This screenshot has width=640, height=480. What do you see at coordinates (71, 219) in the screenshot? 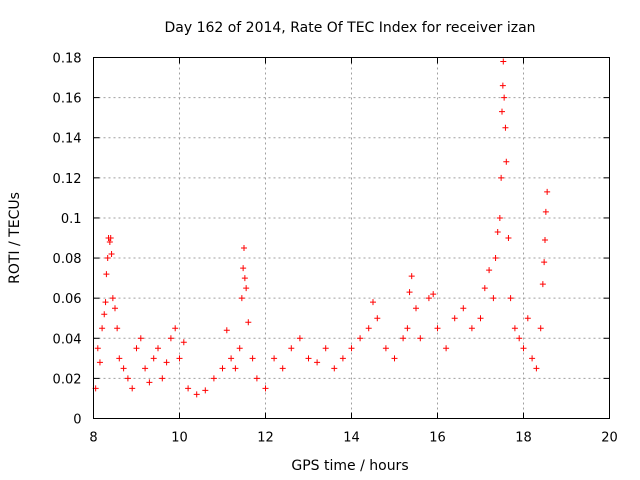
I see `y-tick-label: 0.1` at bounding box center [71, 219].